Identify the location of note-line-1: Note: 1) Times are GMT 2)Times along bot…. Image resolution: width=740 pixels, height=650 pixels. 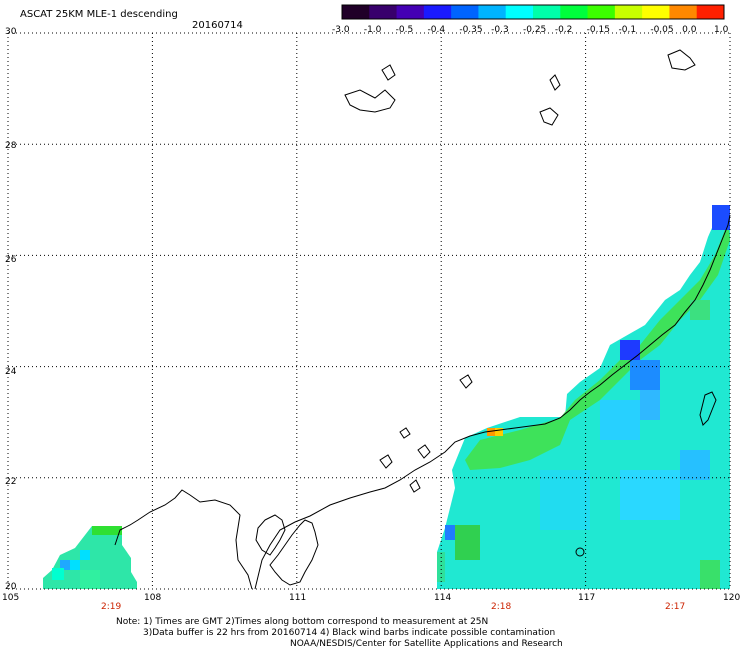
(302, 622).